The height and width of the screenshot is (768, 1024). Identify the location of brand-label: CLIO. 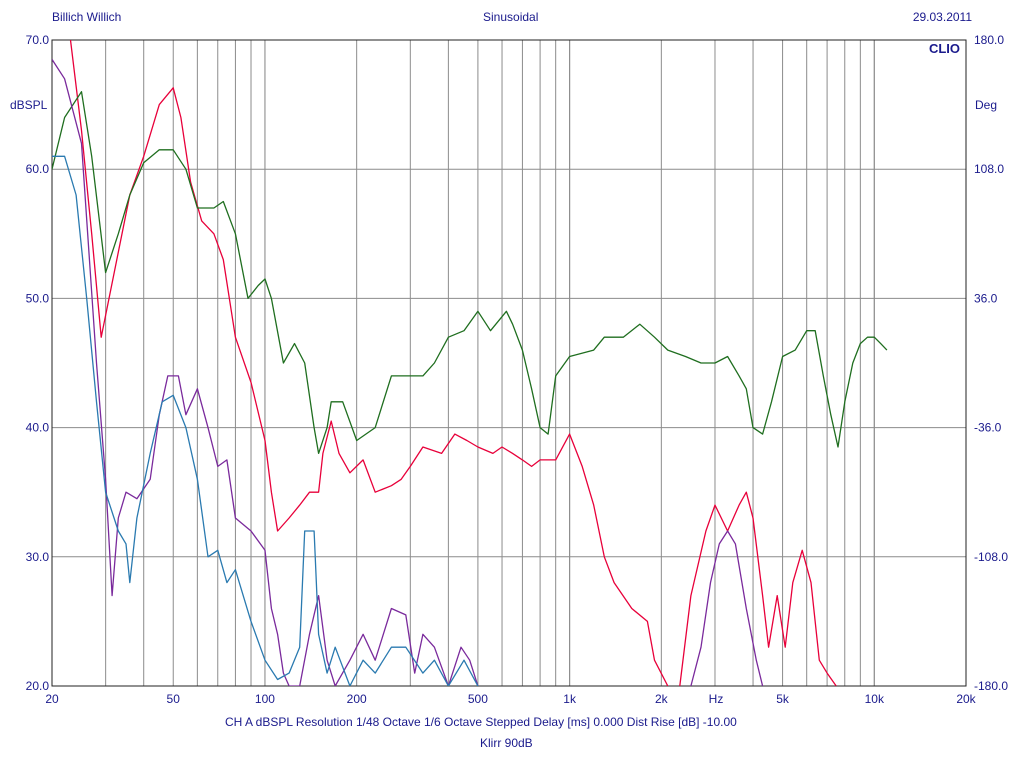
(944, 48).